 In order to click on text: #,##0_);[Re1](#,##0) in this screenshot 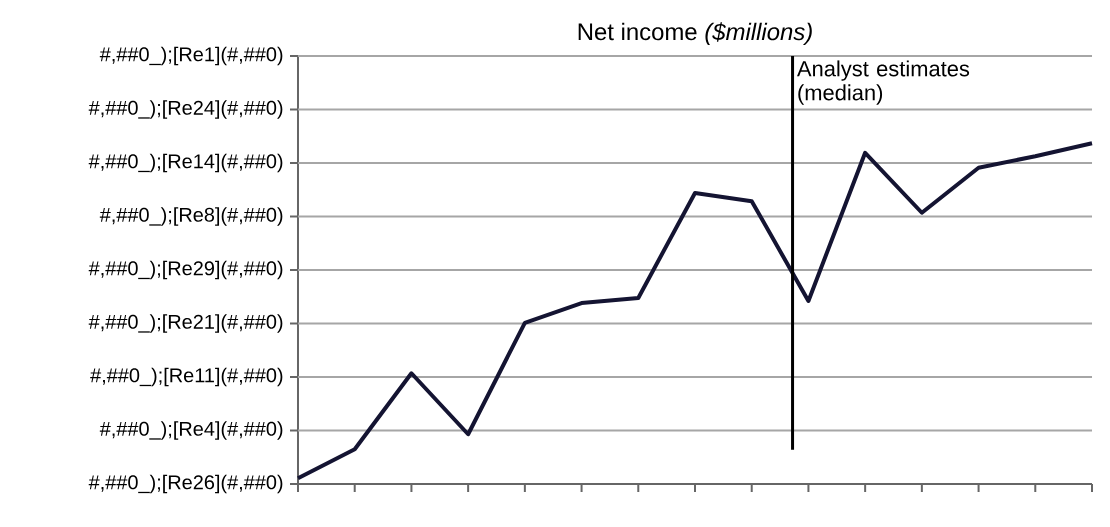, I will do `click(191, 56)`.